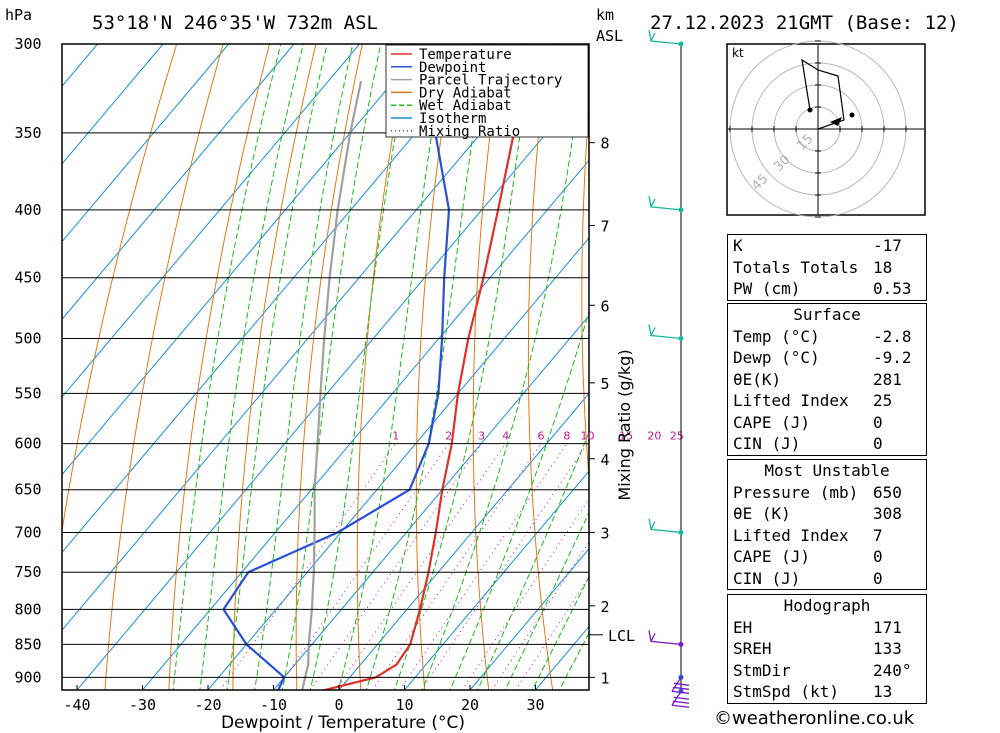  I want to click on pw-row: PW (cm) 0.53, so click(827, 289).